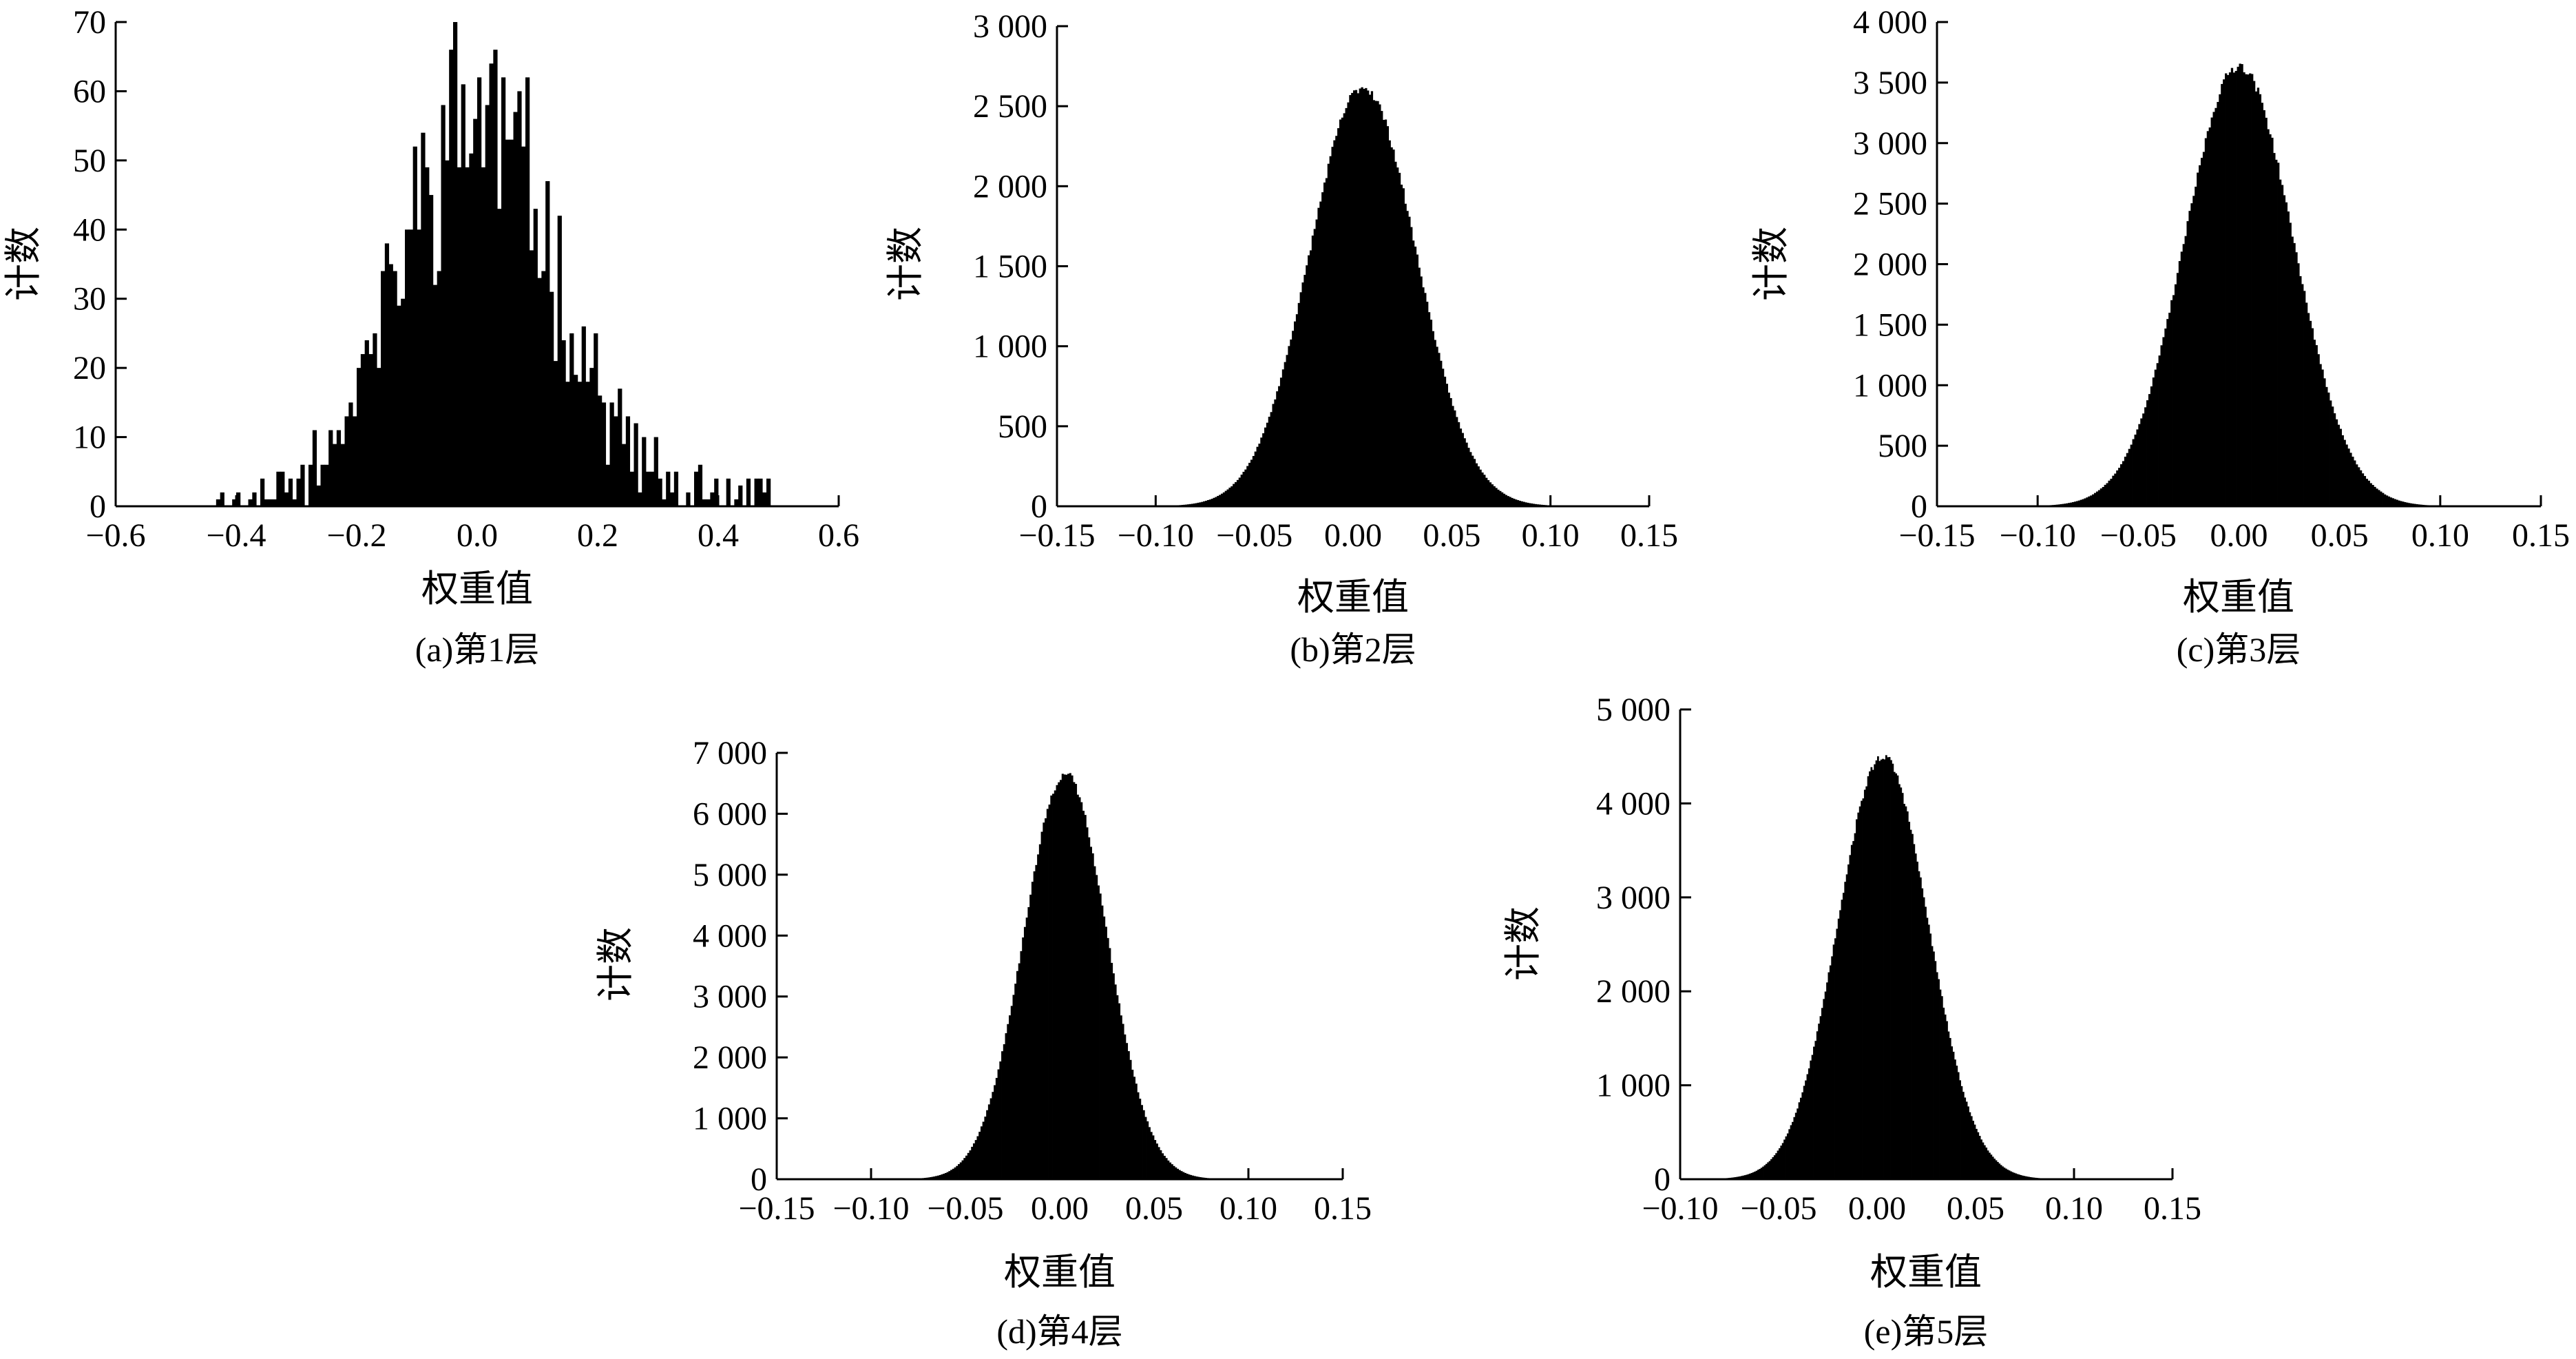 The width and height of the screenshot is (2576, 1359). I want to click on x-tick-label: 0.05, so click(1154, 1208).